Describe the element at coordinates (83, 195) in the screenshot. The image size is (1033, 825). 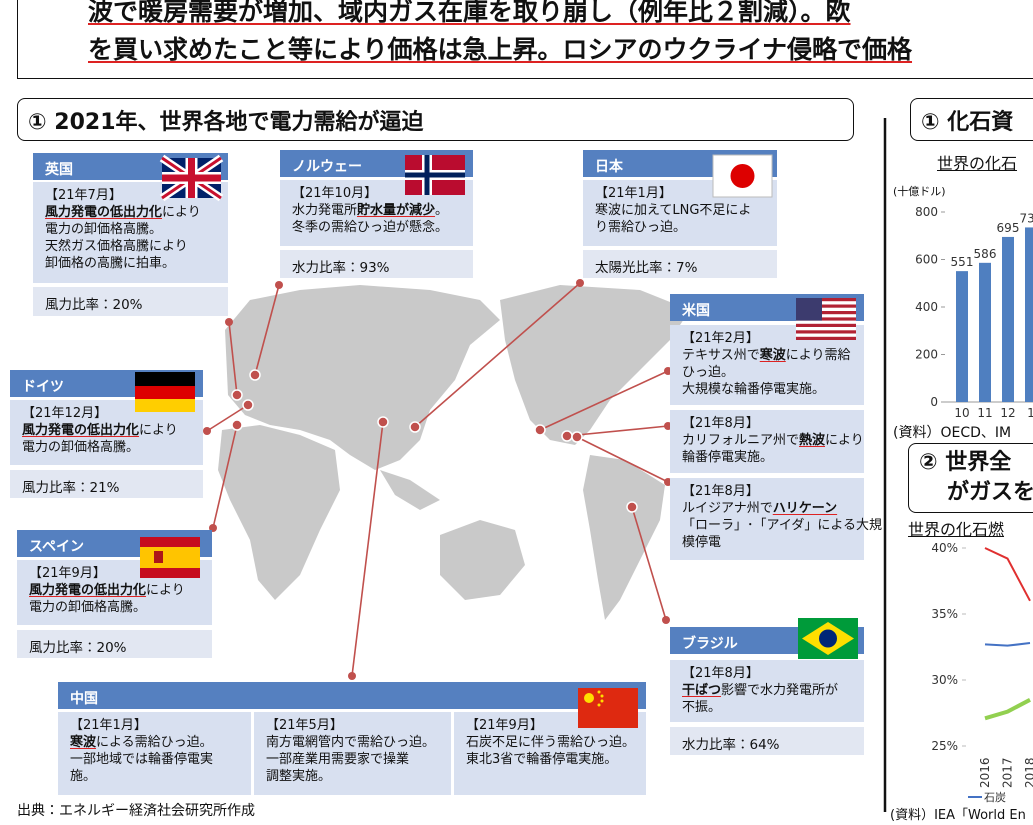
I see `text: 【21年7月】` at that location.